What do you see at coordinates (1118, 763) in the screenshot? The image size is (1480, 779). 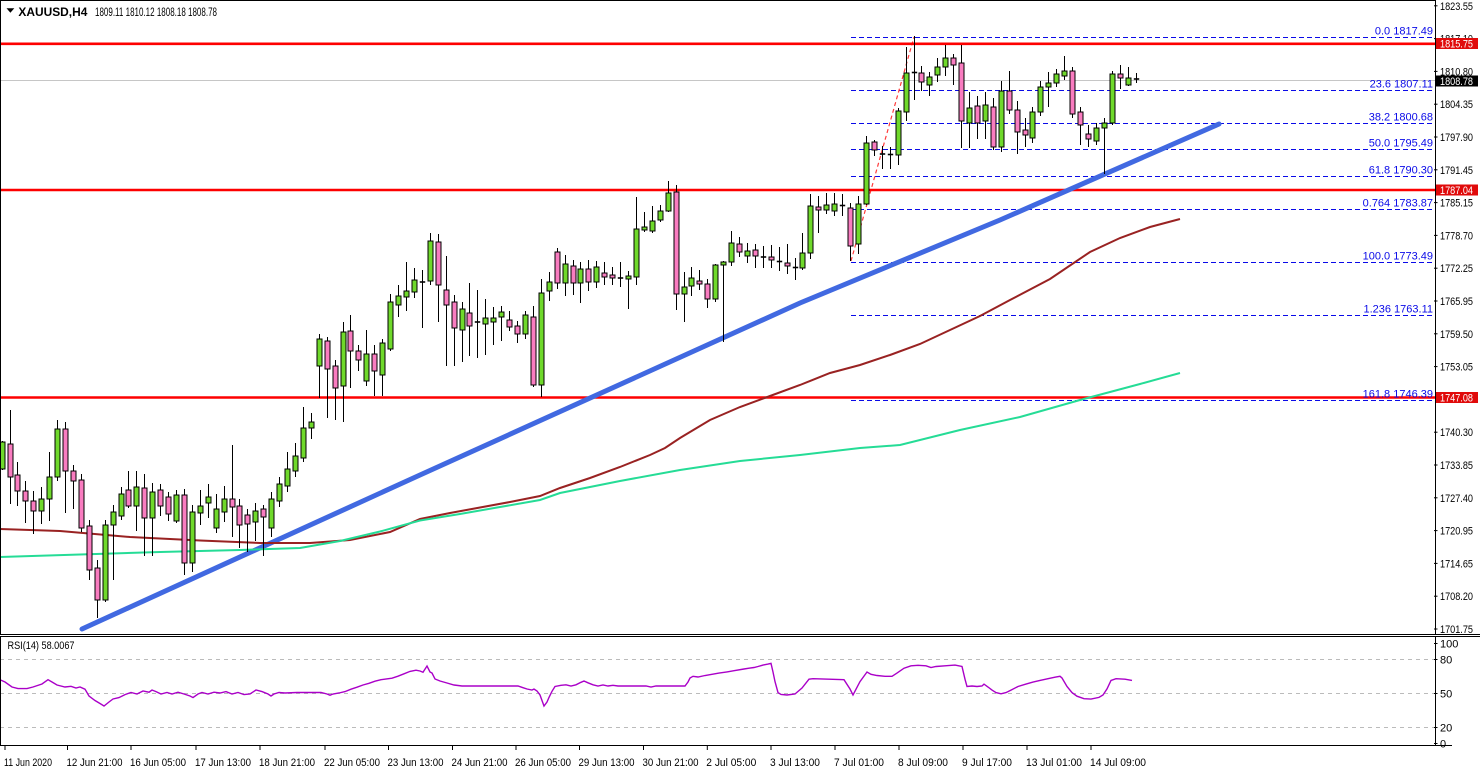 I see `svg-text: 14 Jul 09:00` at bounding box center [1118, 763].